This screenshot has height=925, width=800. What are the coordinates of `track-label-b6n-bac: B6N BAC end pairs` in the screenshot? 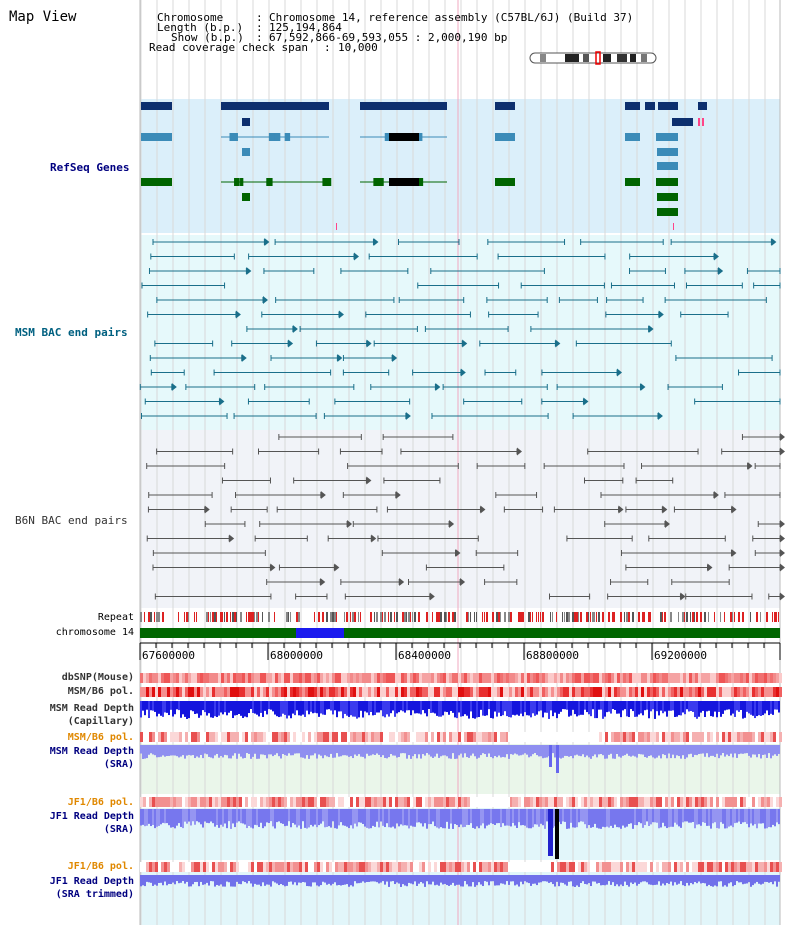 It's located at (71, 520).